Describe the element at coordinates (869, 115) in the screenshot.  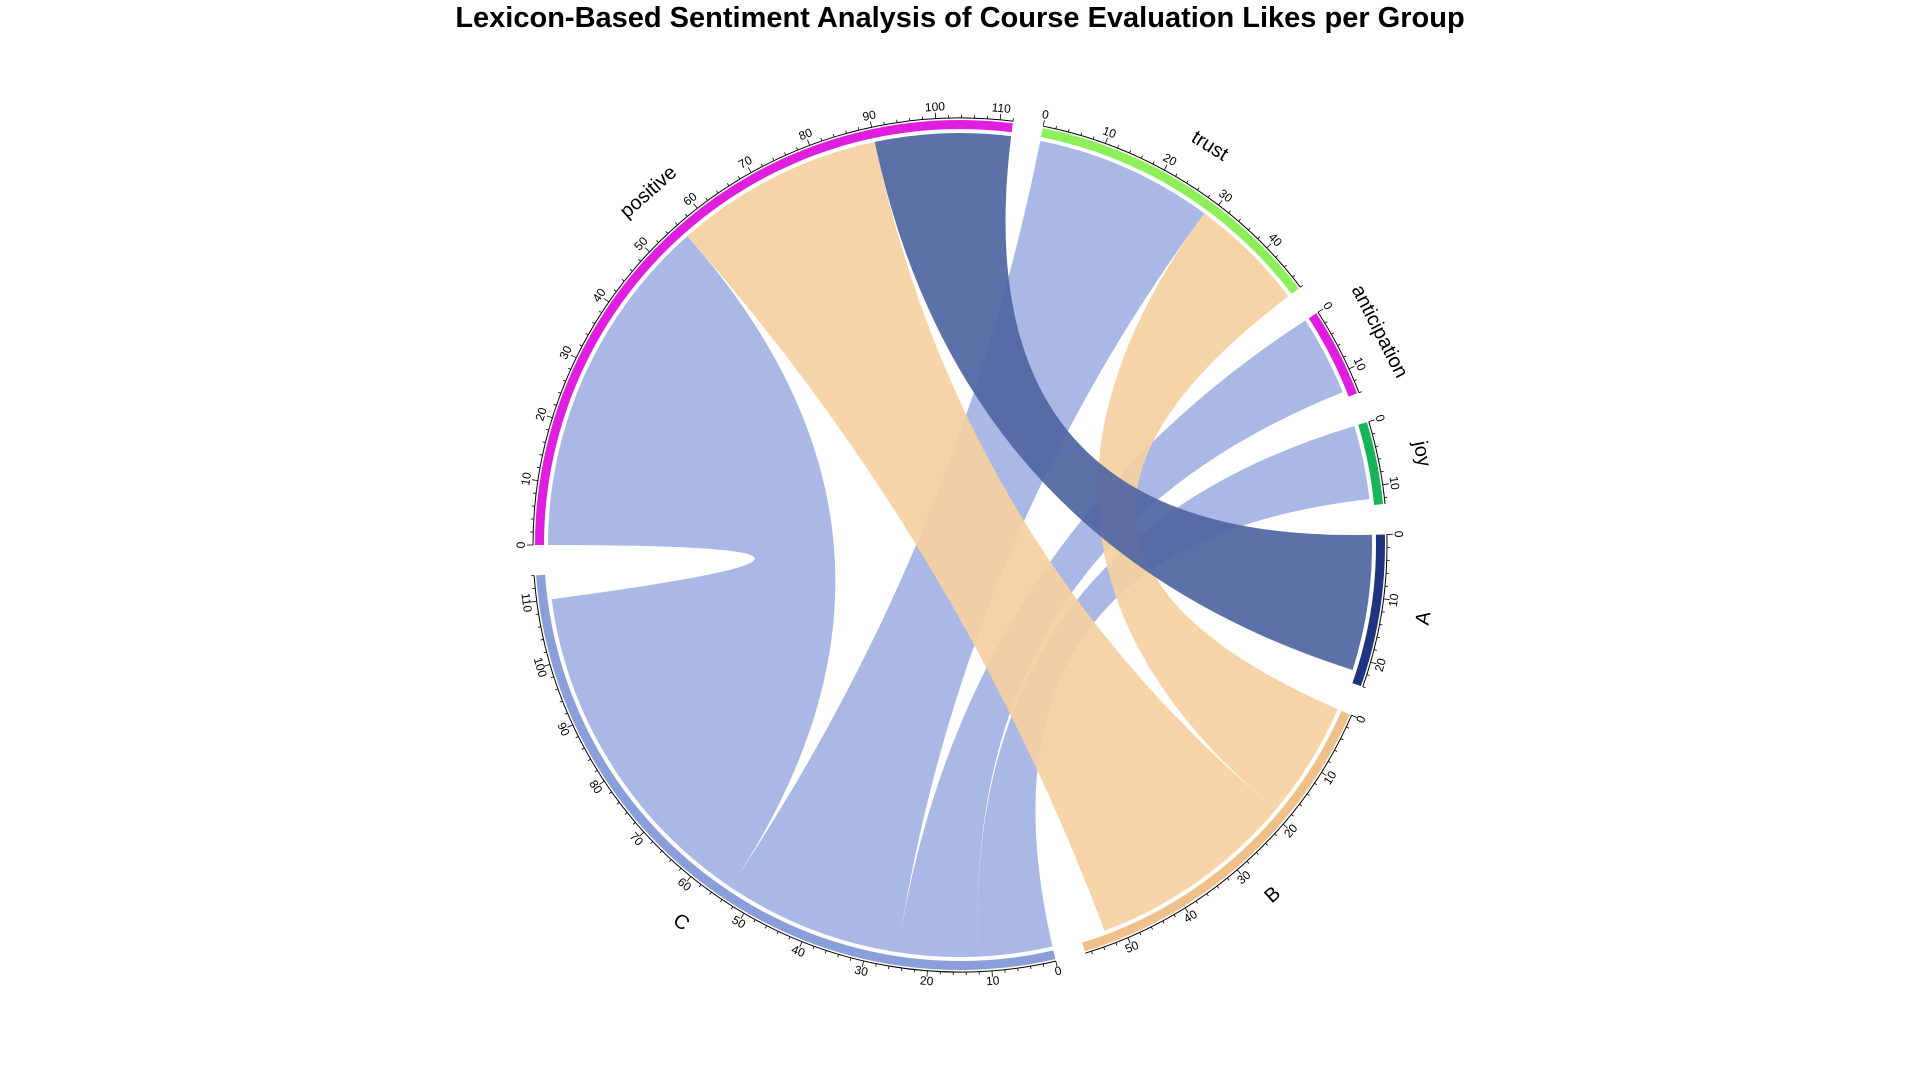
I see `tick-label: 90` at that location.